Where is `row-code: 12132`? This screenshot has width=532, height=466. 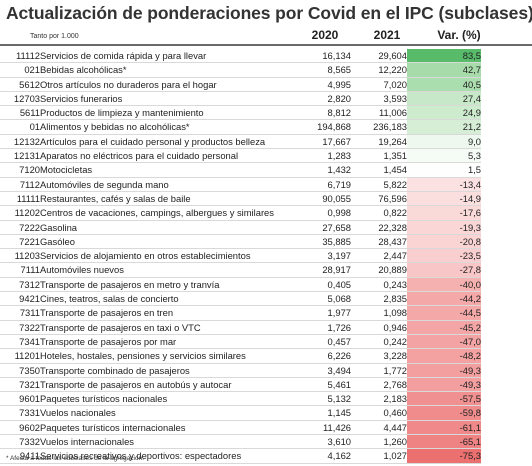
row-code: 12132 is located at coordinates (20, 142).